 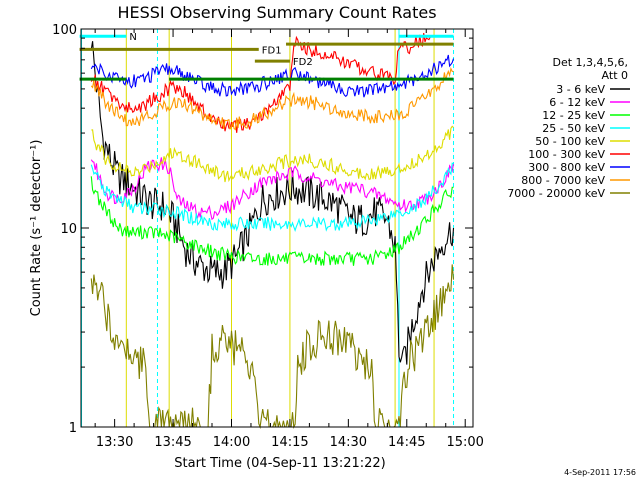 What do you see at coordinates (348, 442) in the screenshot?
I see `x-tick-label-4: 14:30` at bounding box center [348, 442].